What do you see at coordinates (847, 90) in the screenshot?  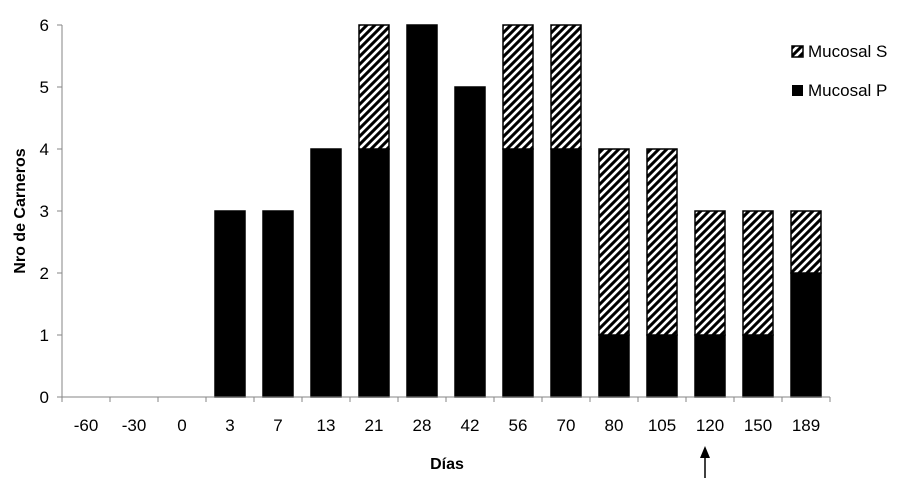 I see `legend-label-mucosal-p: Mucosal P` at bounding box center [847, 90].